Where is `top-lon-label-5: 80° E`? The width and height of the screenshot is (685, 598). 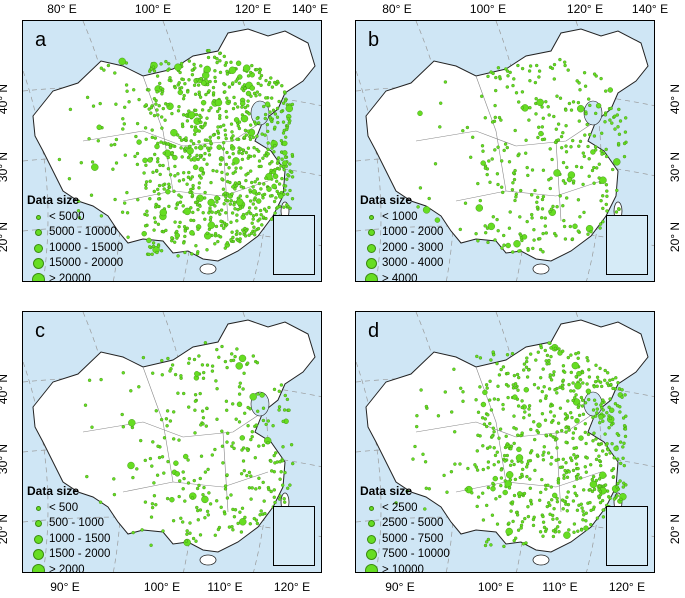 top-lon-label-5: 80° E is located at coordinates (397, 9).